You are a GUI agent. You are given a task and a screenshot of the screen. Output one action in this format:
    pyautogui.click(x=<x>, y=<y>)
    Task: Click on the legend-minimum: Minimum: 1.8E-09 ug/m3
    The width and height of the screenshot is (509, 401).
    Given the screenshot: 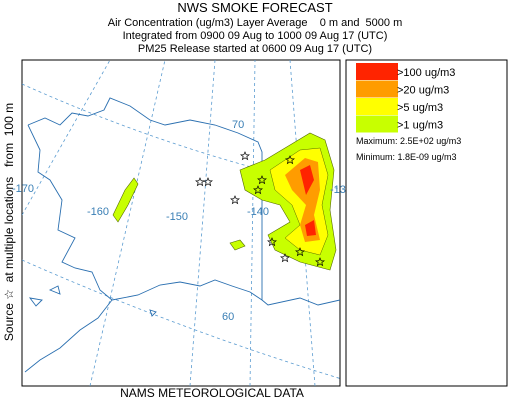 What is the action you would take?
    pyautogui.click(x=406, y=157)
    